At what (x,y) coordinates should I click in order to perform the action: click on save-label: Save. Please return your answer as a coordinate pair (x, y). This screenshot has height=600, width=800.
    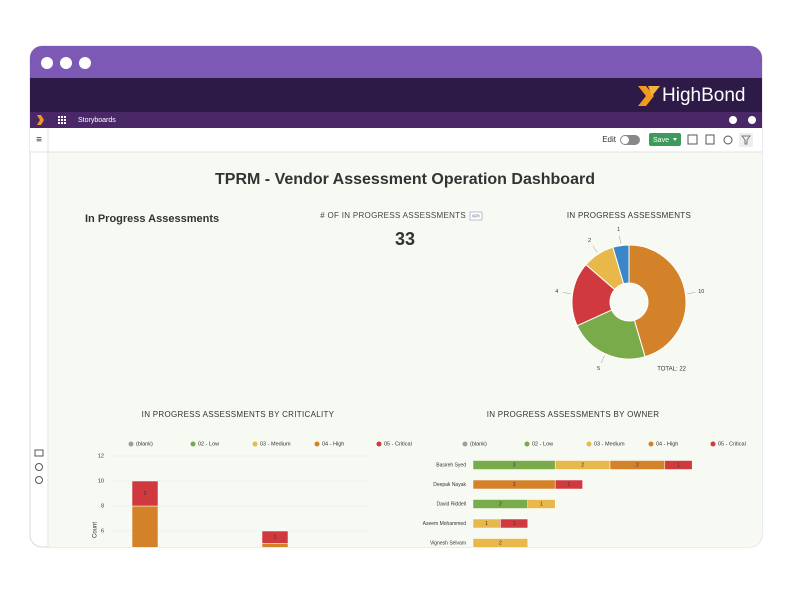
    Looking at the image, I should click on (661, 140).